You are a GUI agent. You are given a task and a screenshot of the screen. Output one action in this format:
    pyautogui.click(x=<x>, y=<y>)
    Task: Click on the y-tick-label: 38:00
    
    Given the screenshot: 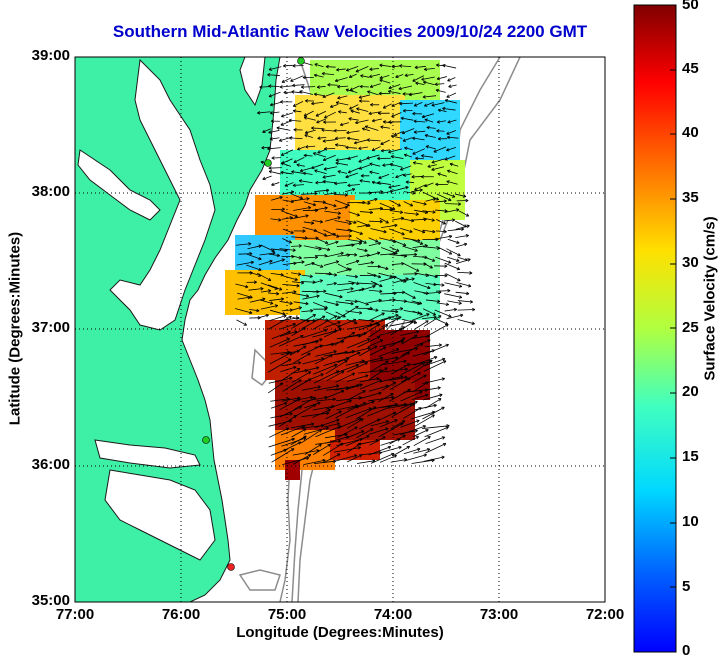 What is the action you would take?
    pyautogui.click(x=50, y=191)
    